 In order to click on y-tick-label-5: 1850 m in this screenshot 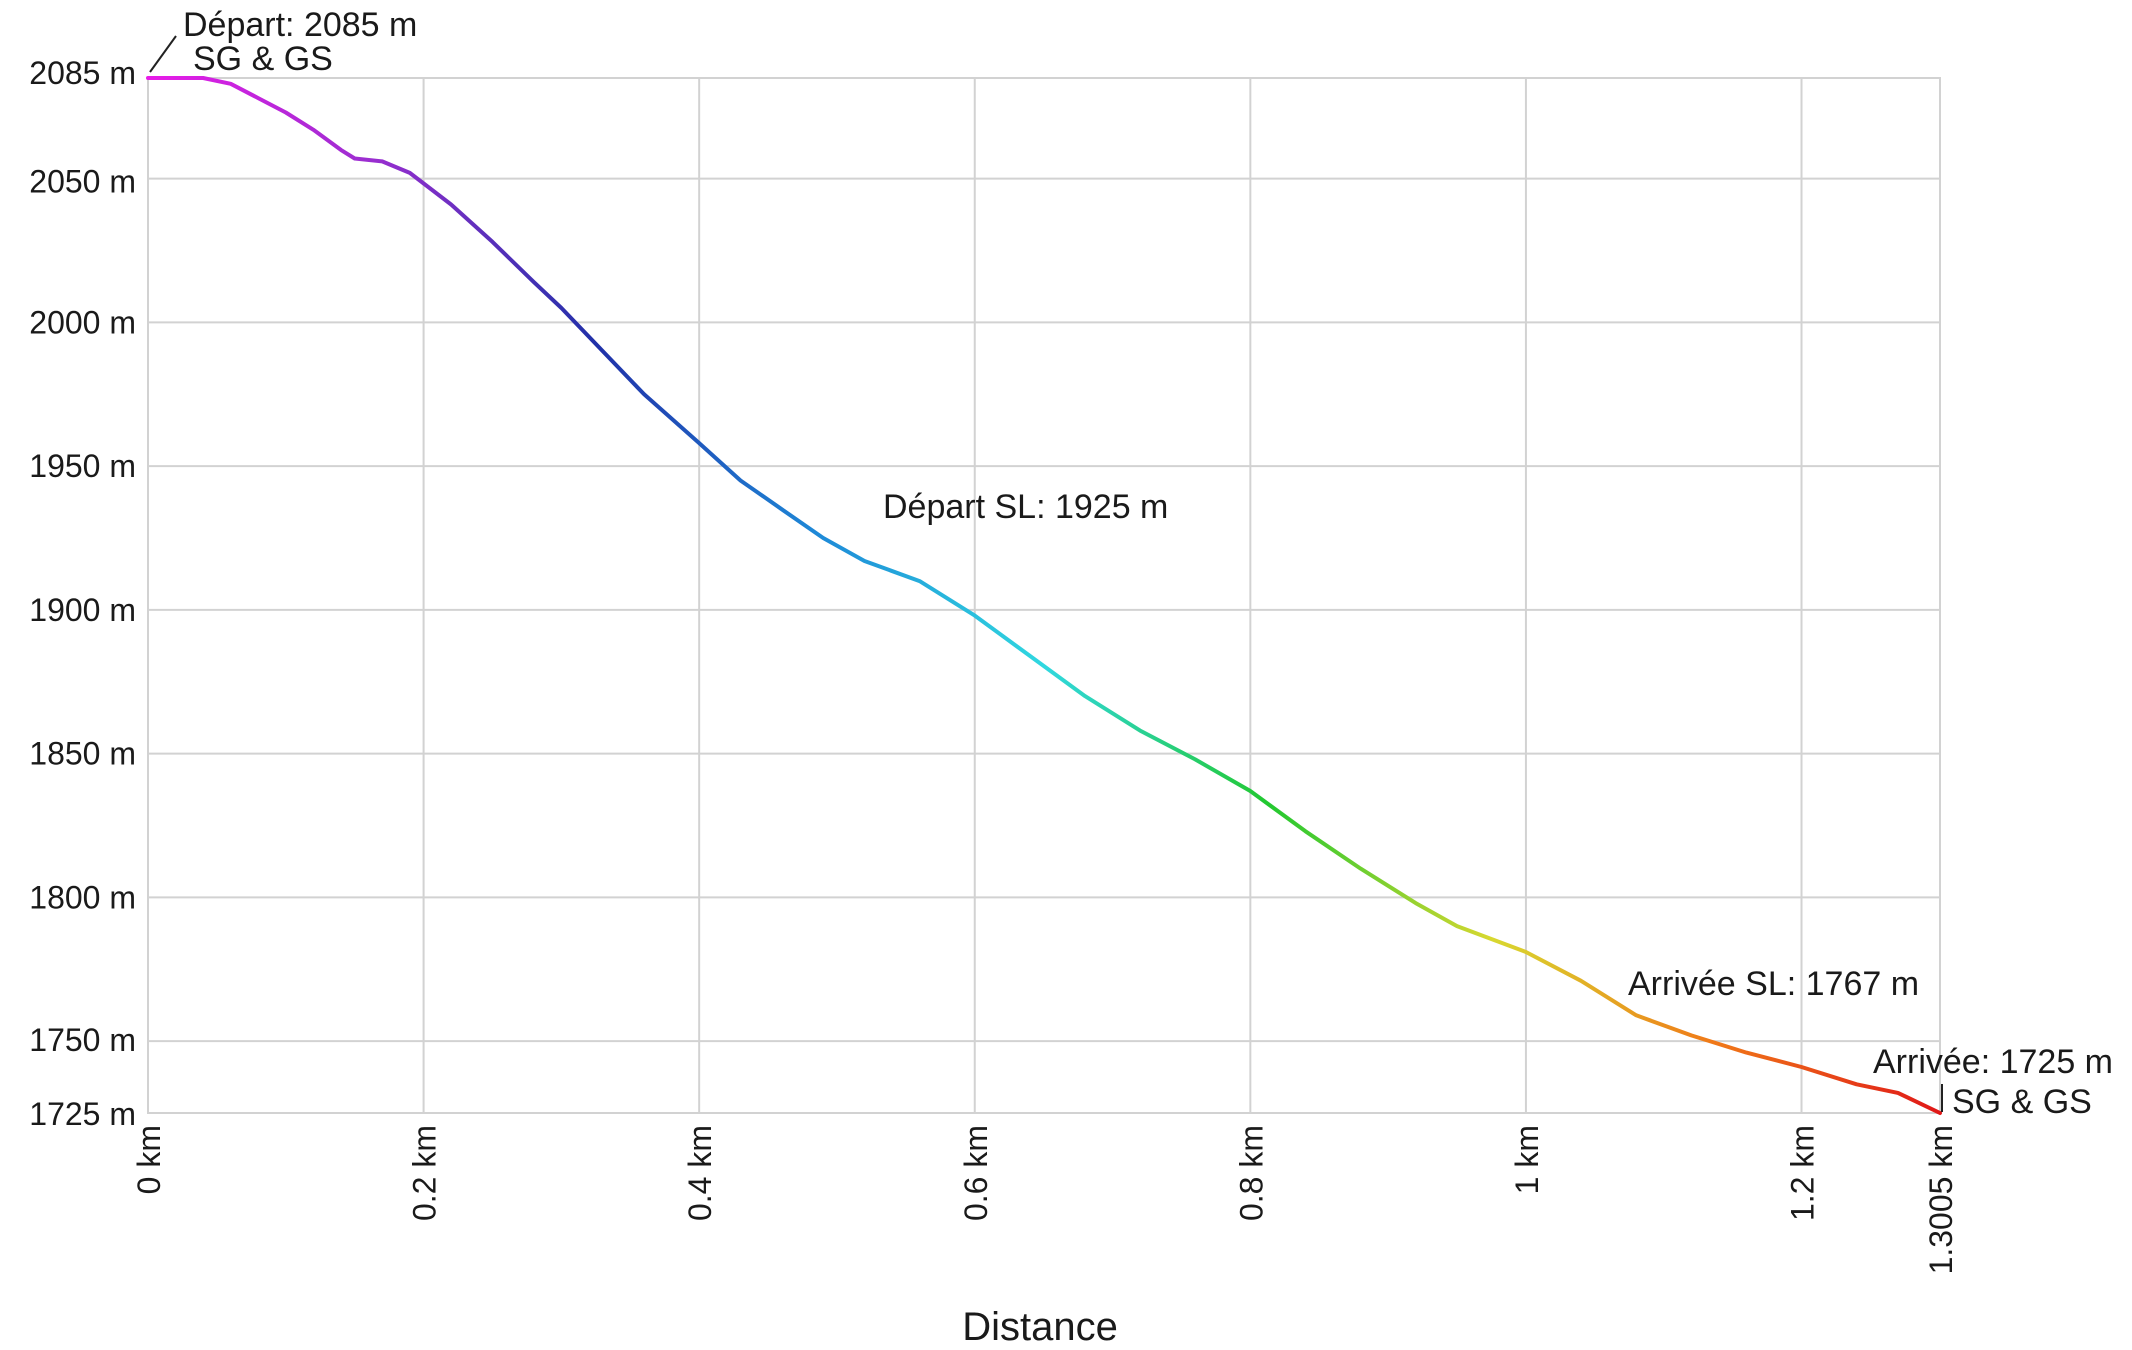, I will do `click(82, 754)`.